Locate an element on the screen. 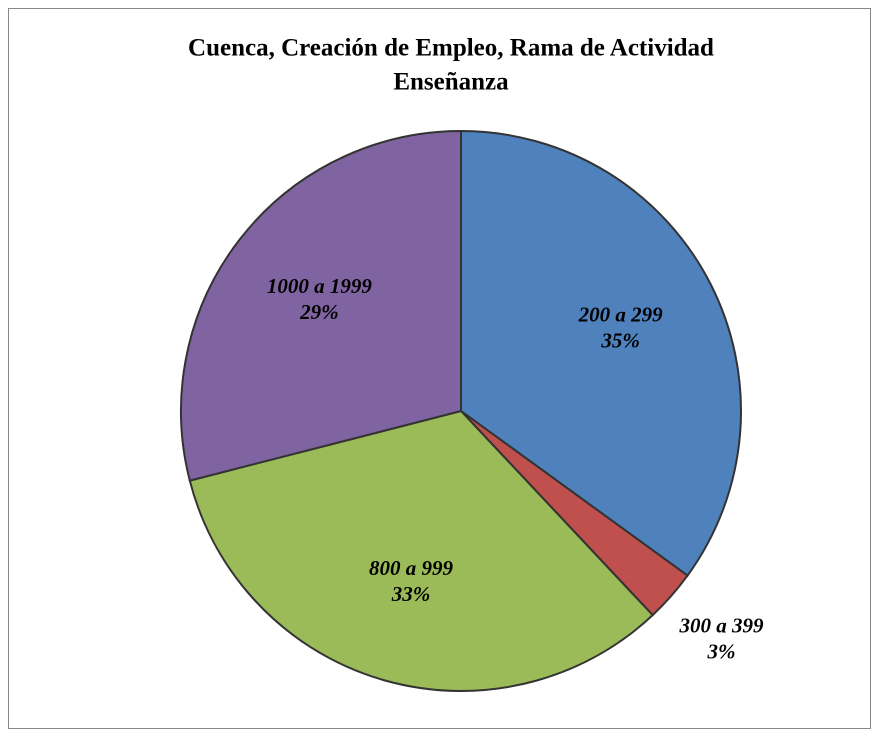  slice-value-label: 3% is located at coordinates (720, 651).